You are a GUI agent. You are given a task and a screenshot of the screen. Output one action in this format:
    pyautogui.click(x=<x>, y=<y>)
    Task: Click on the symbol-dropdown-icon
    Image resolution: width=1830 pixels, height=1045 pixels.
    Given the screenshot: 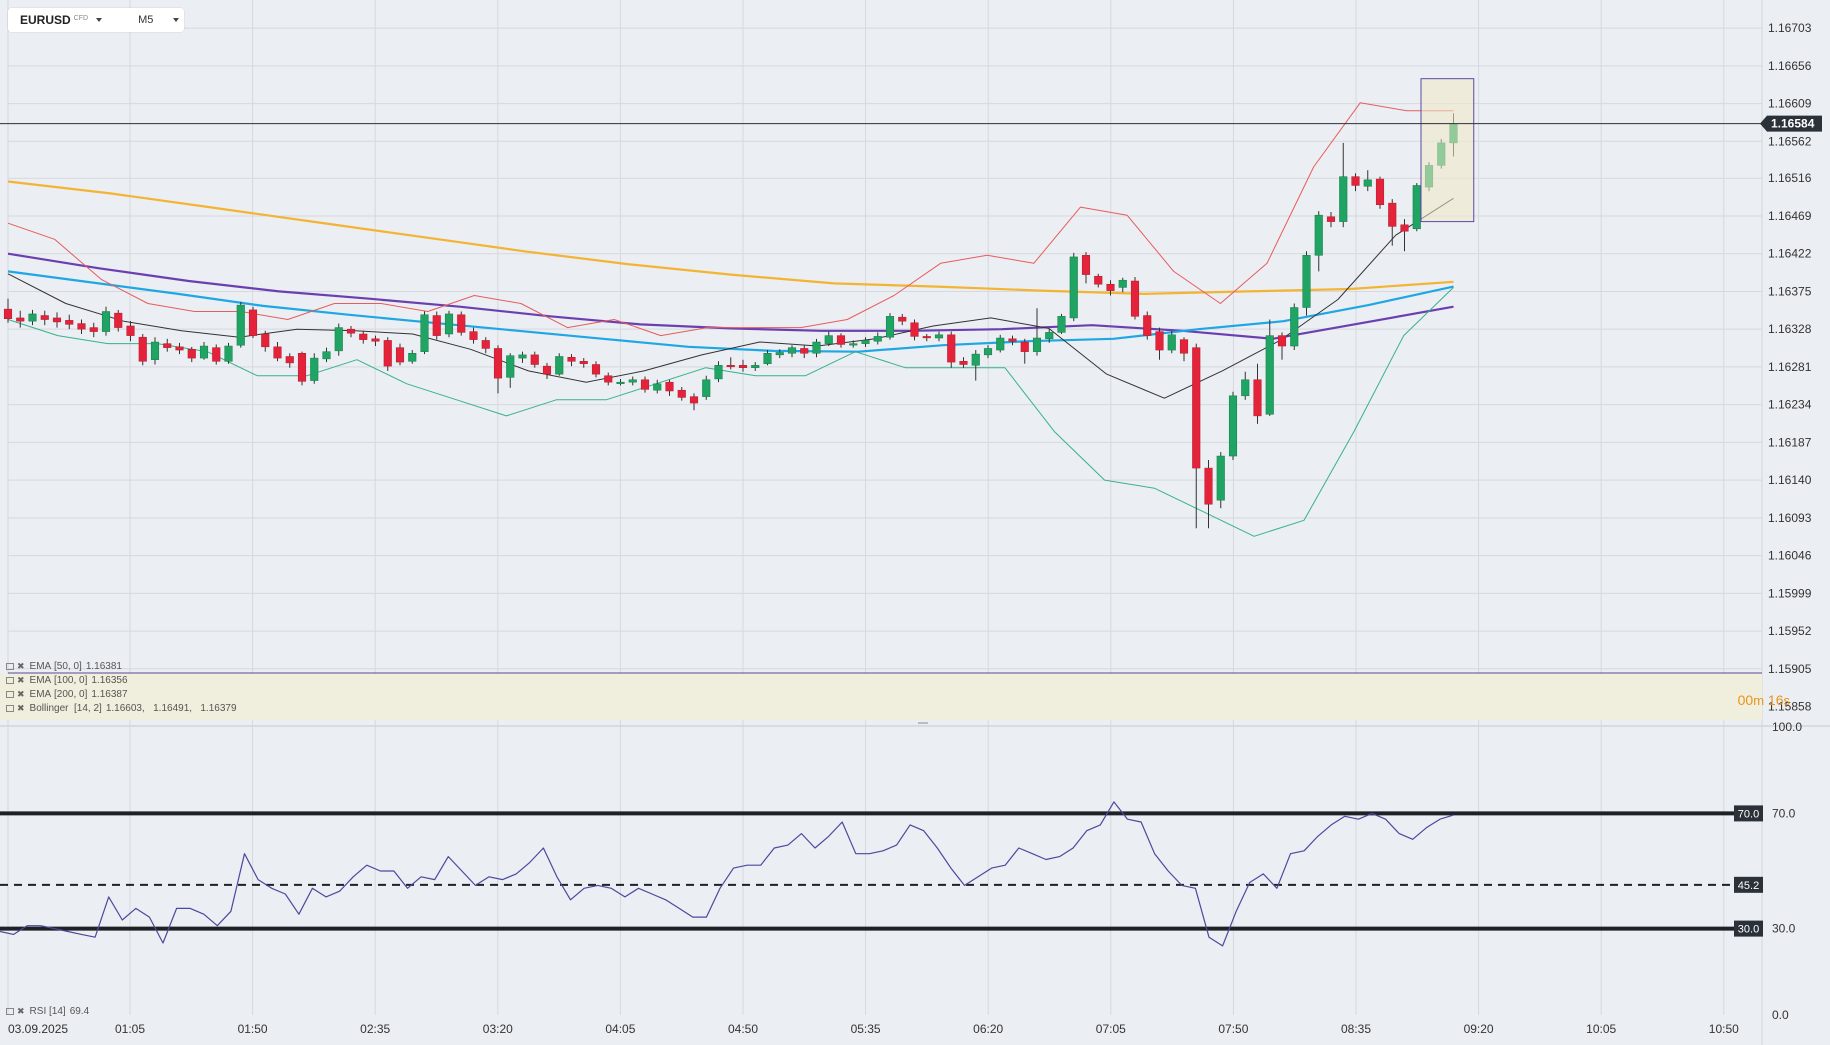 What is the action you would take?
    pyautogui.click(x=99, y=20)
    